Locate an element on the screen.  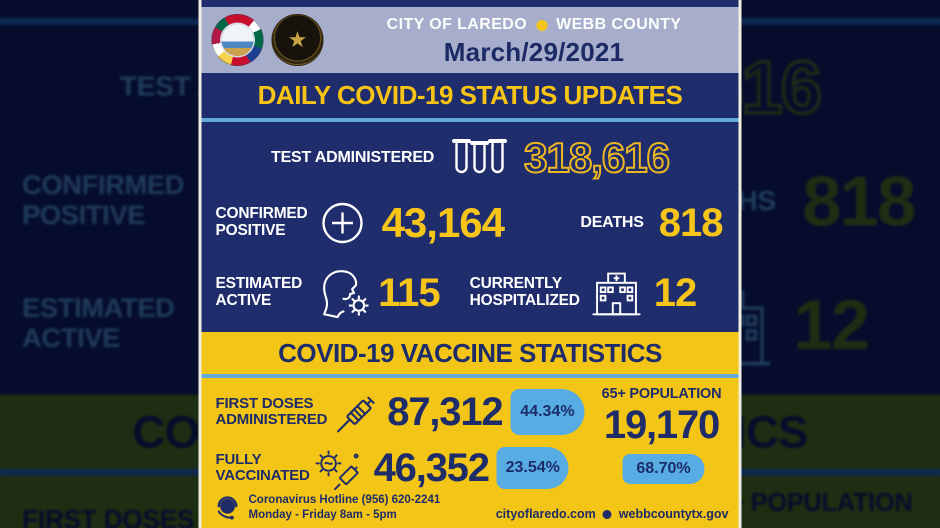
star-icon: ★ is located at coordinates (297, 39).